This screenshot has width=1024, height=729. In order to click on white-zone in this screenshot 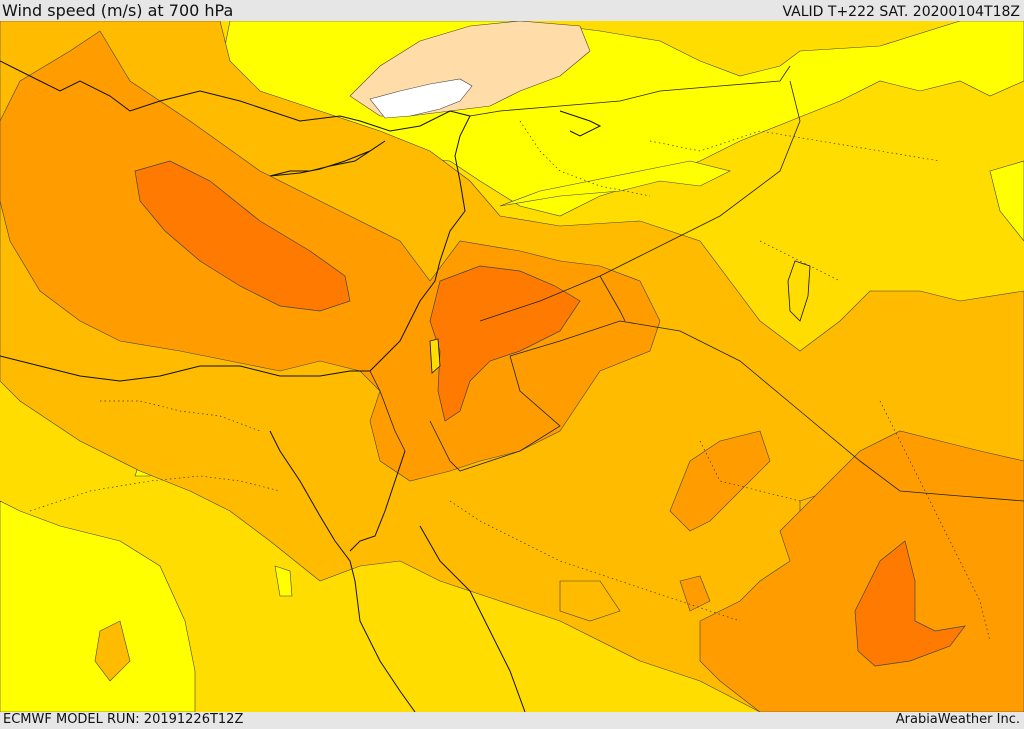, I will do `click(421, 98)`.